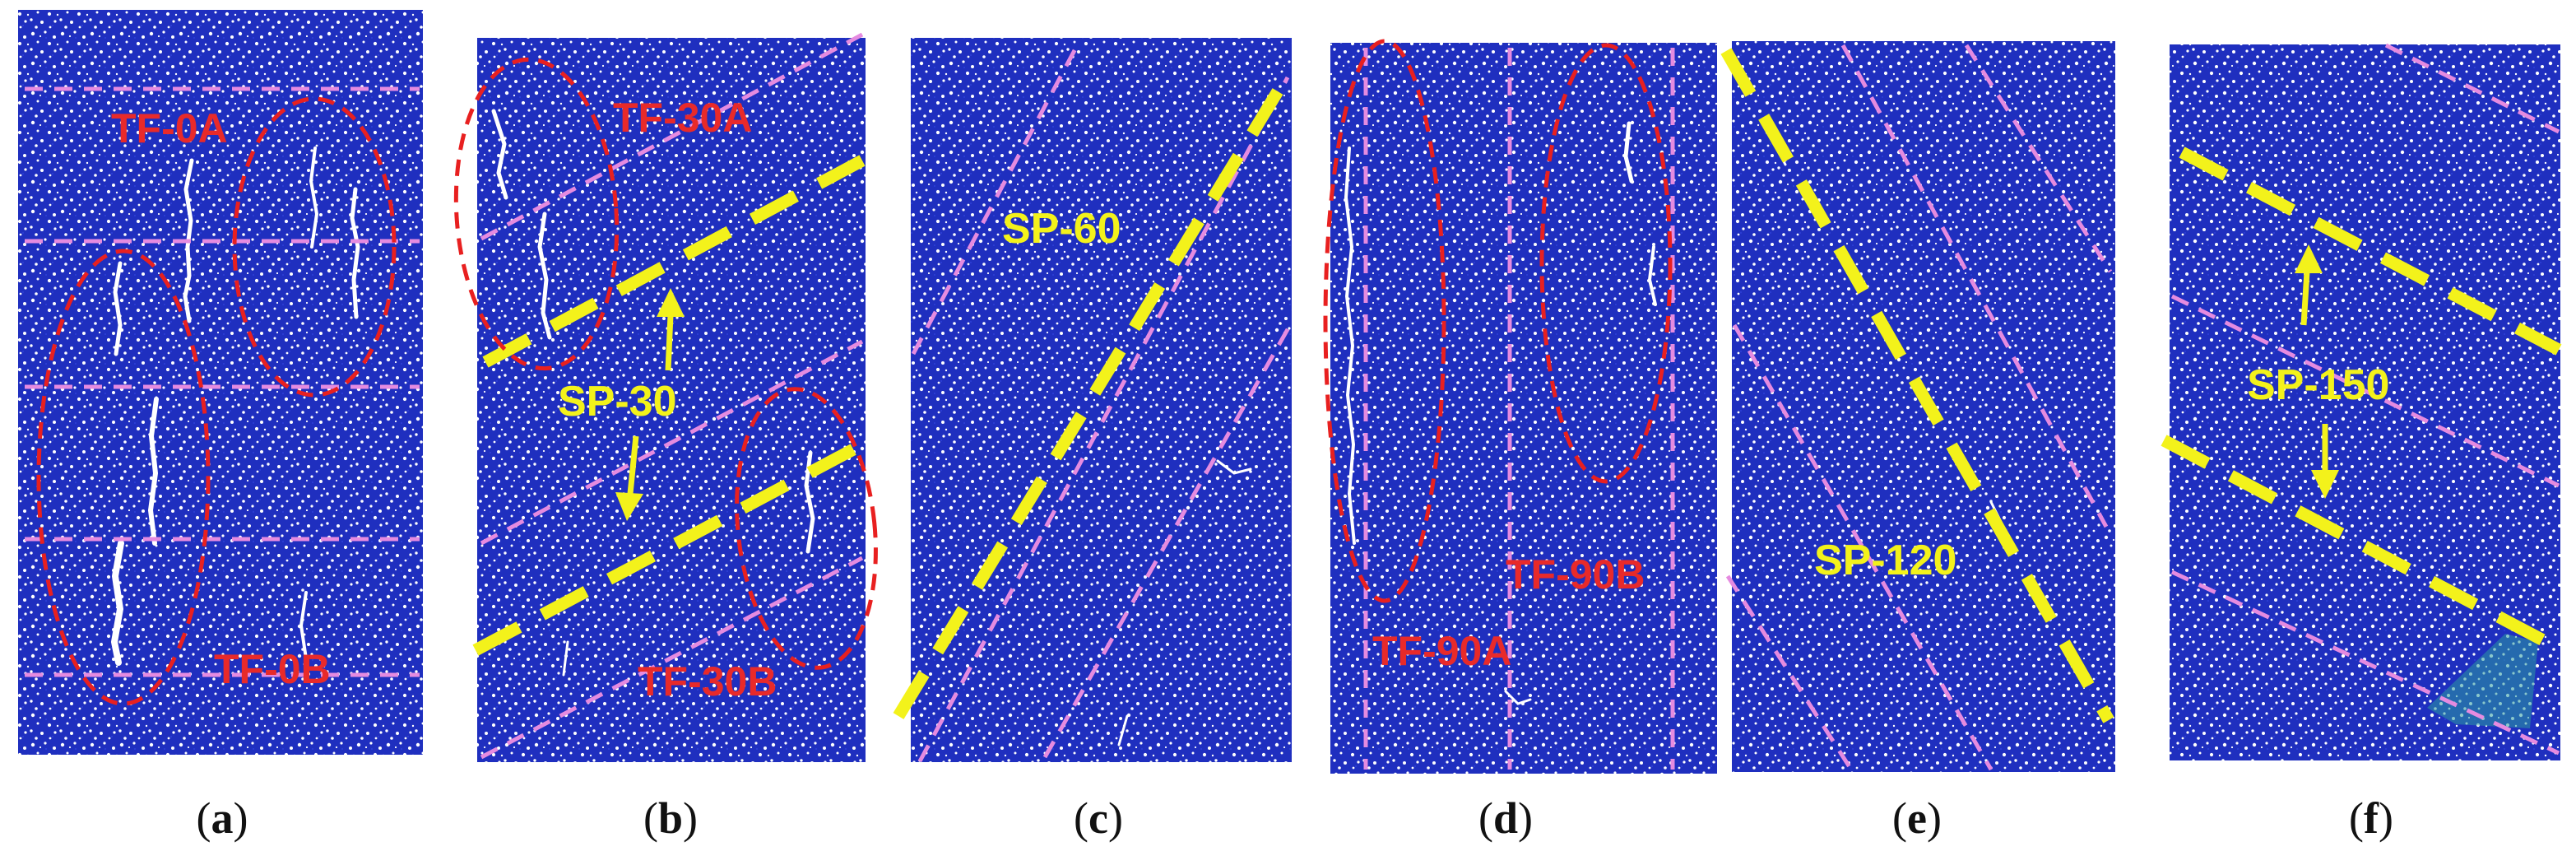 The image size is (2576, 865). I want to click on panel-c-layer-boundaries, so click(1102, 401).